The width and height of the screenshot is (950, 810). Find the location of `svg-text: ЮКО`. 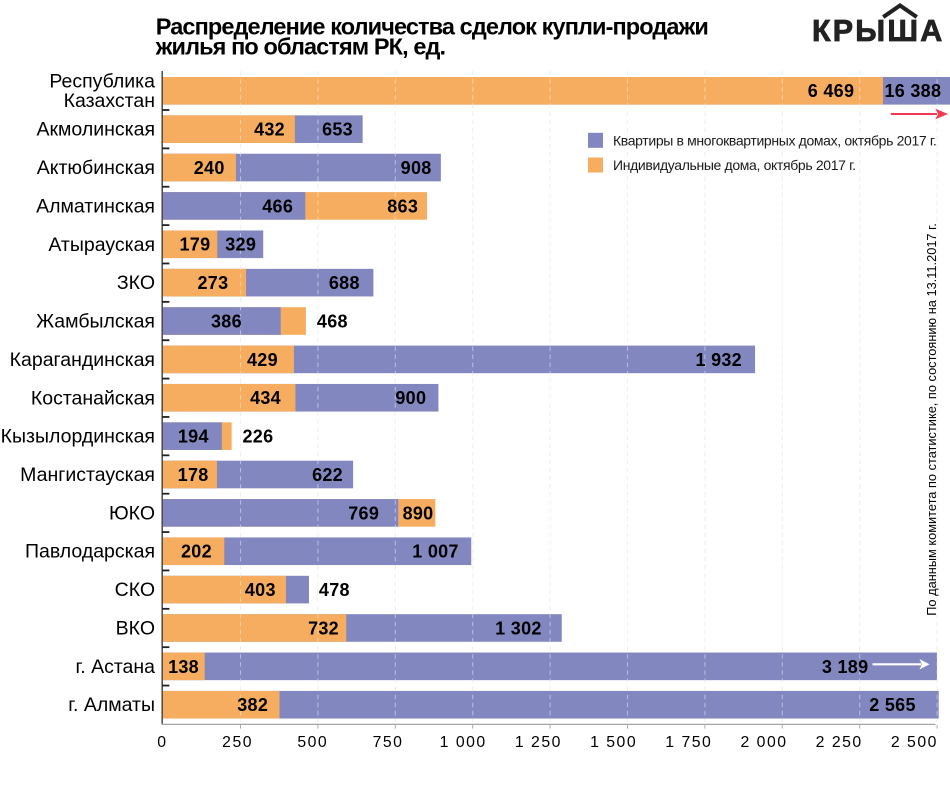

svg-text: ЮКО is located at coordinates (132, 513).